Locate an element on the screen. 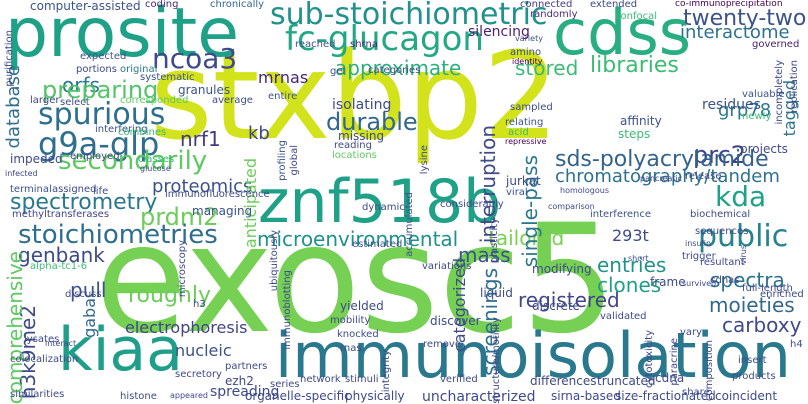 Image resolution: width=808 pixels, height=404 pixels. word-ezh2: ezh2 is located at coordinates (239, 381).